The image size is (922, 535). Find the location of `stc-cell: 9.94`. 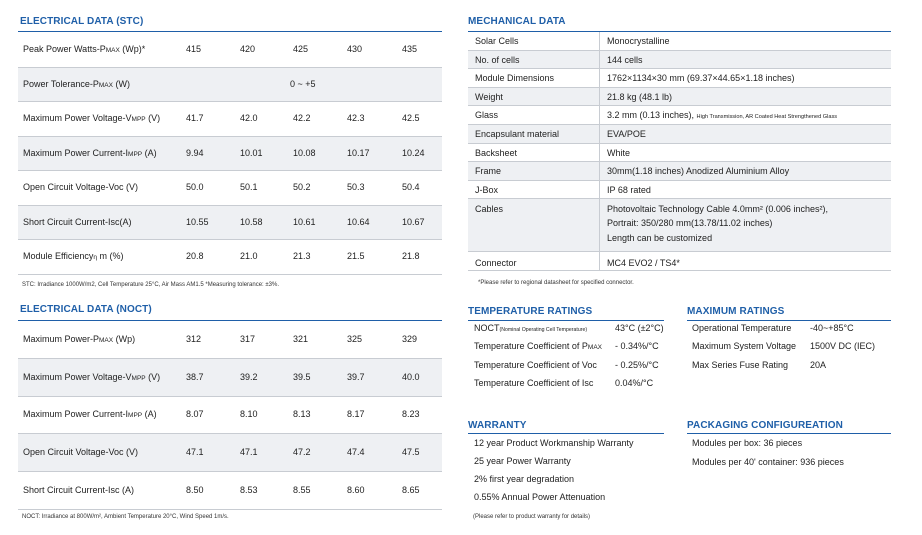

stc-cell: 9.94 is located at coordinates (195, 152).